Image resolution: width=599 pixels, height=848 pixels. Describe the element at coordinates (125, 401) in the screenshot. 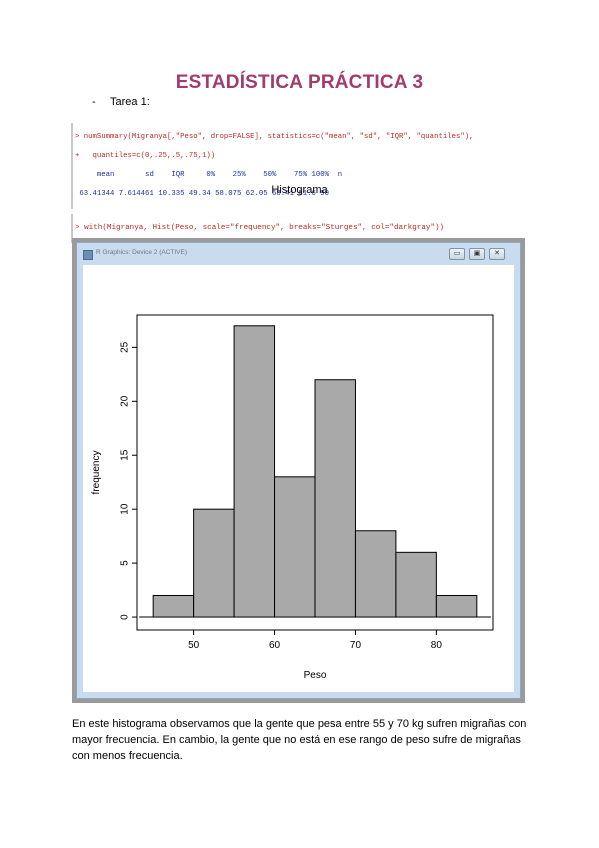

I see `y-tick-label: 20` at that location.